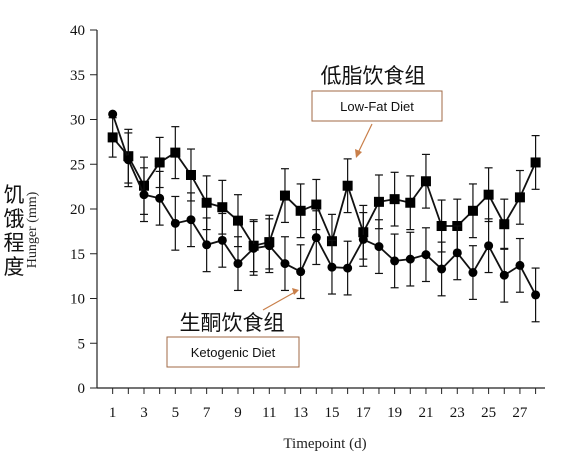 The image size is (580, 470). What do you see at coordinates (364, 413) in the screenshot?
I see `x-tick-label: 17` at bounding box center [364, 413].